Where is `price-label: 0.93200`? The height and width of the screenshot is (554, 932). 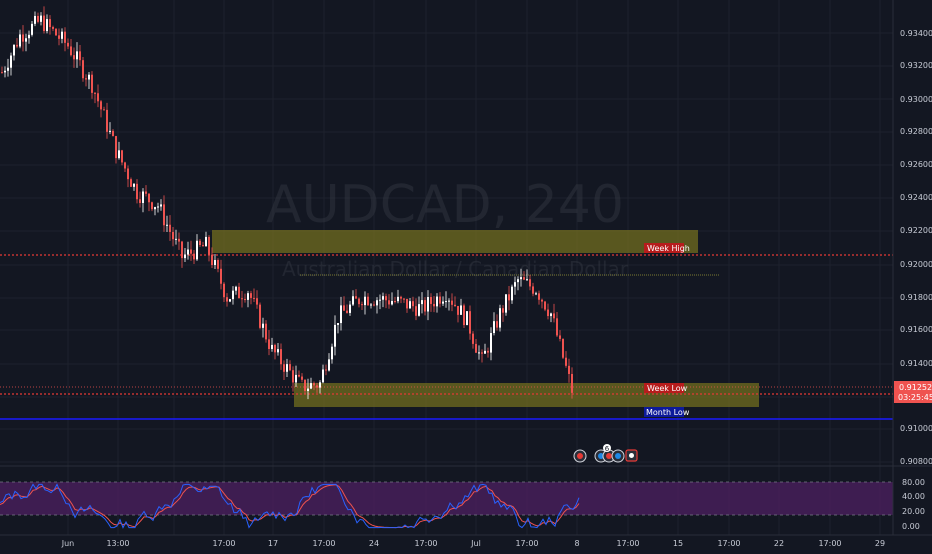
price-label: 0.93200 is located at coordinates (916, 65).